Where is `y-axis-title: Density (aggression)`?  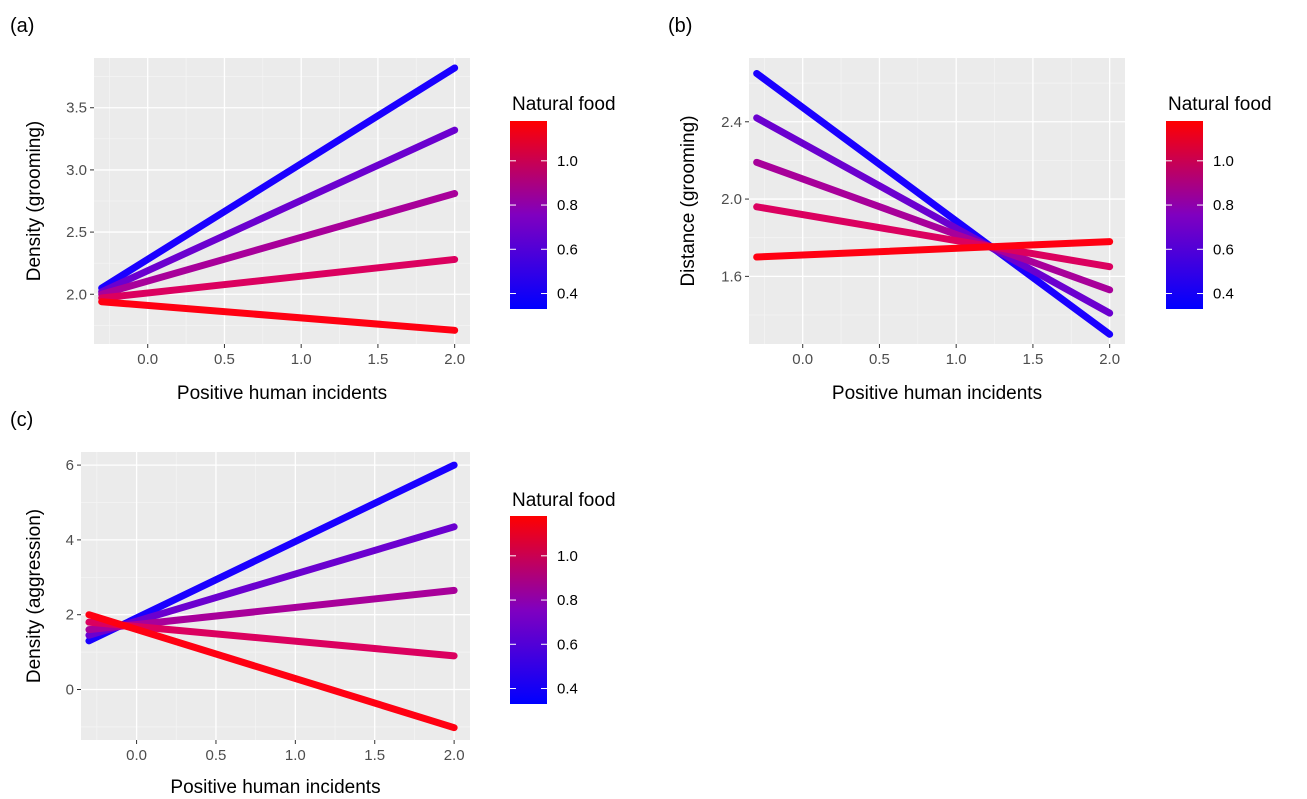 y-axis-title: Density (aggression) is located at coordinates (34, 596).